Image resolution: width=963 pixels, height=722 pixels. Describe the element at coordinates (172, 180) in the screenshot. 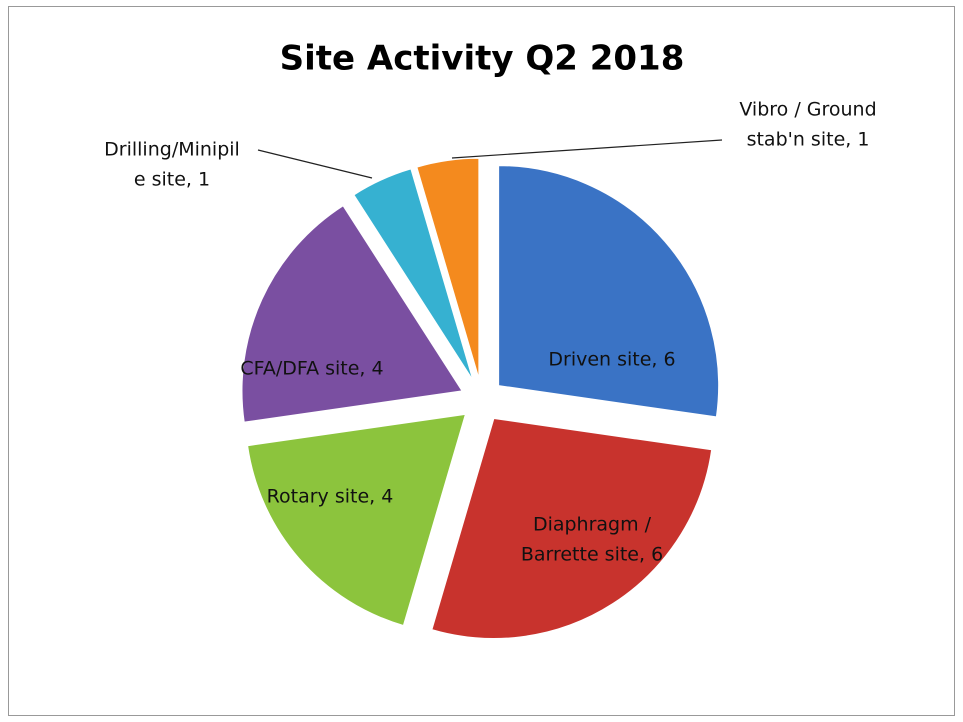

I see `data-label: e site, 1` at that location.